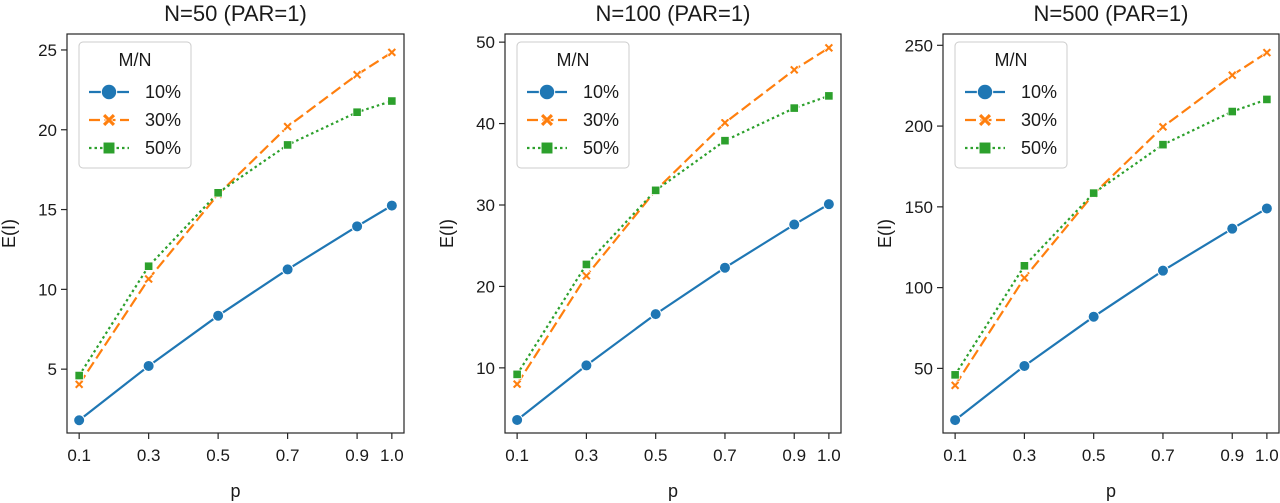  What do you see at coordinates (919, 288) in the screenshot?
I see `y-tick-label: 100` at bounding box center [919, 288].